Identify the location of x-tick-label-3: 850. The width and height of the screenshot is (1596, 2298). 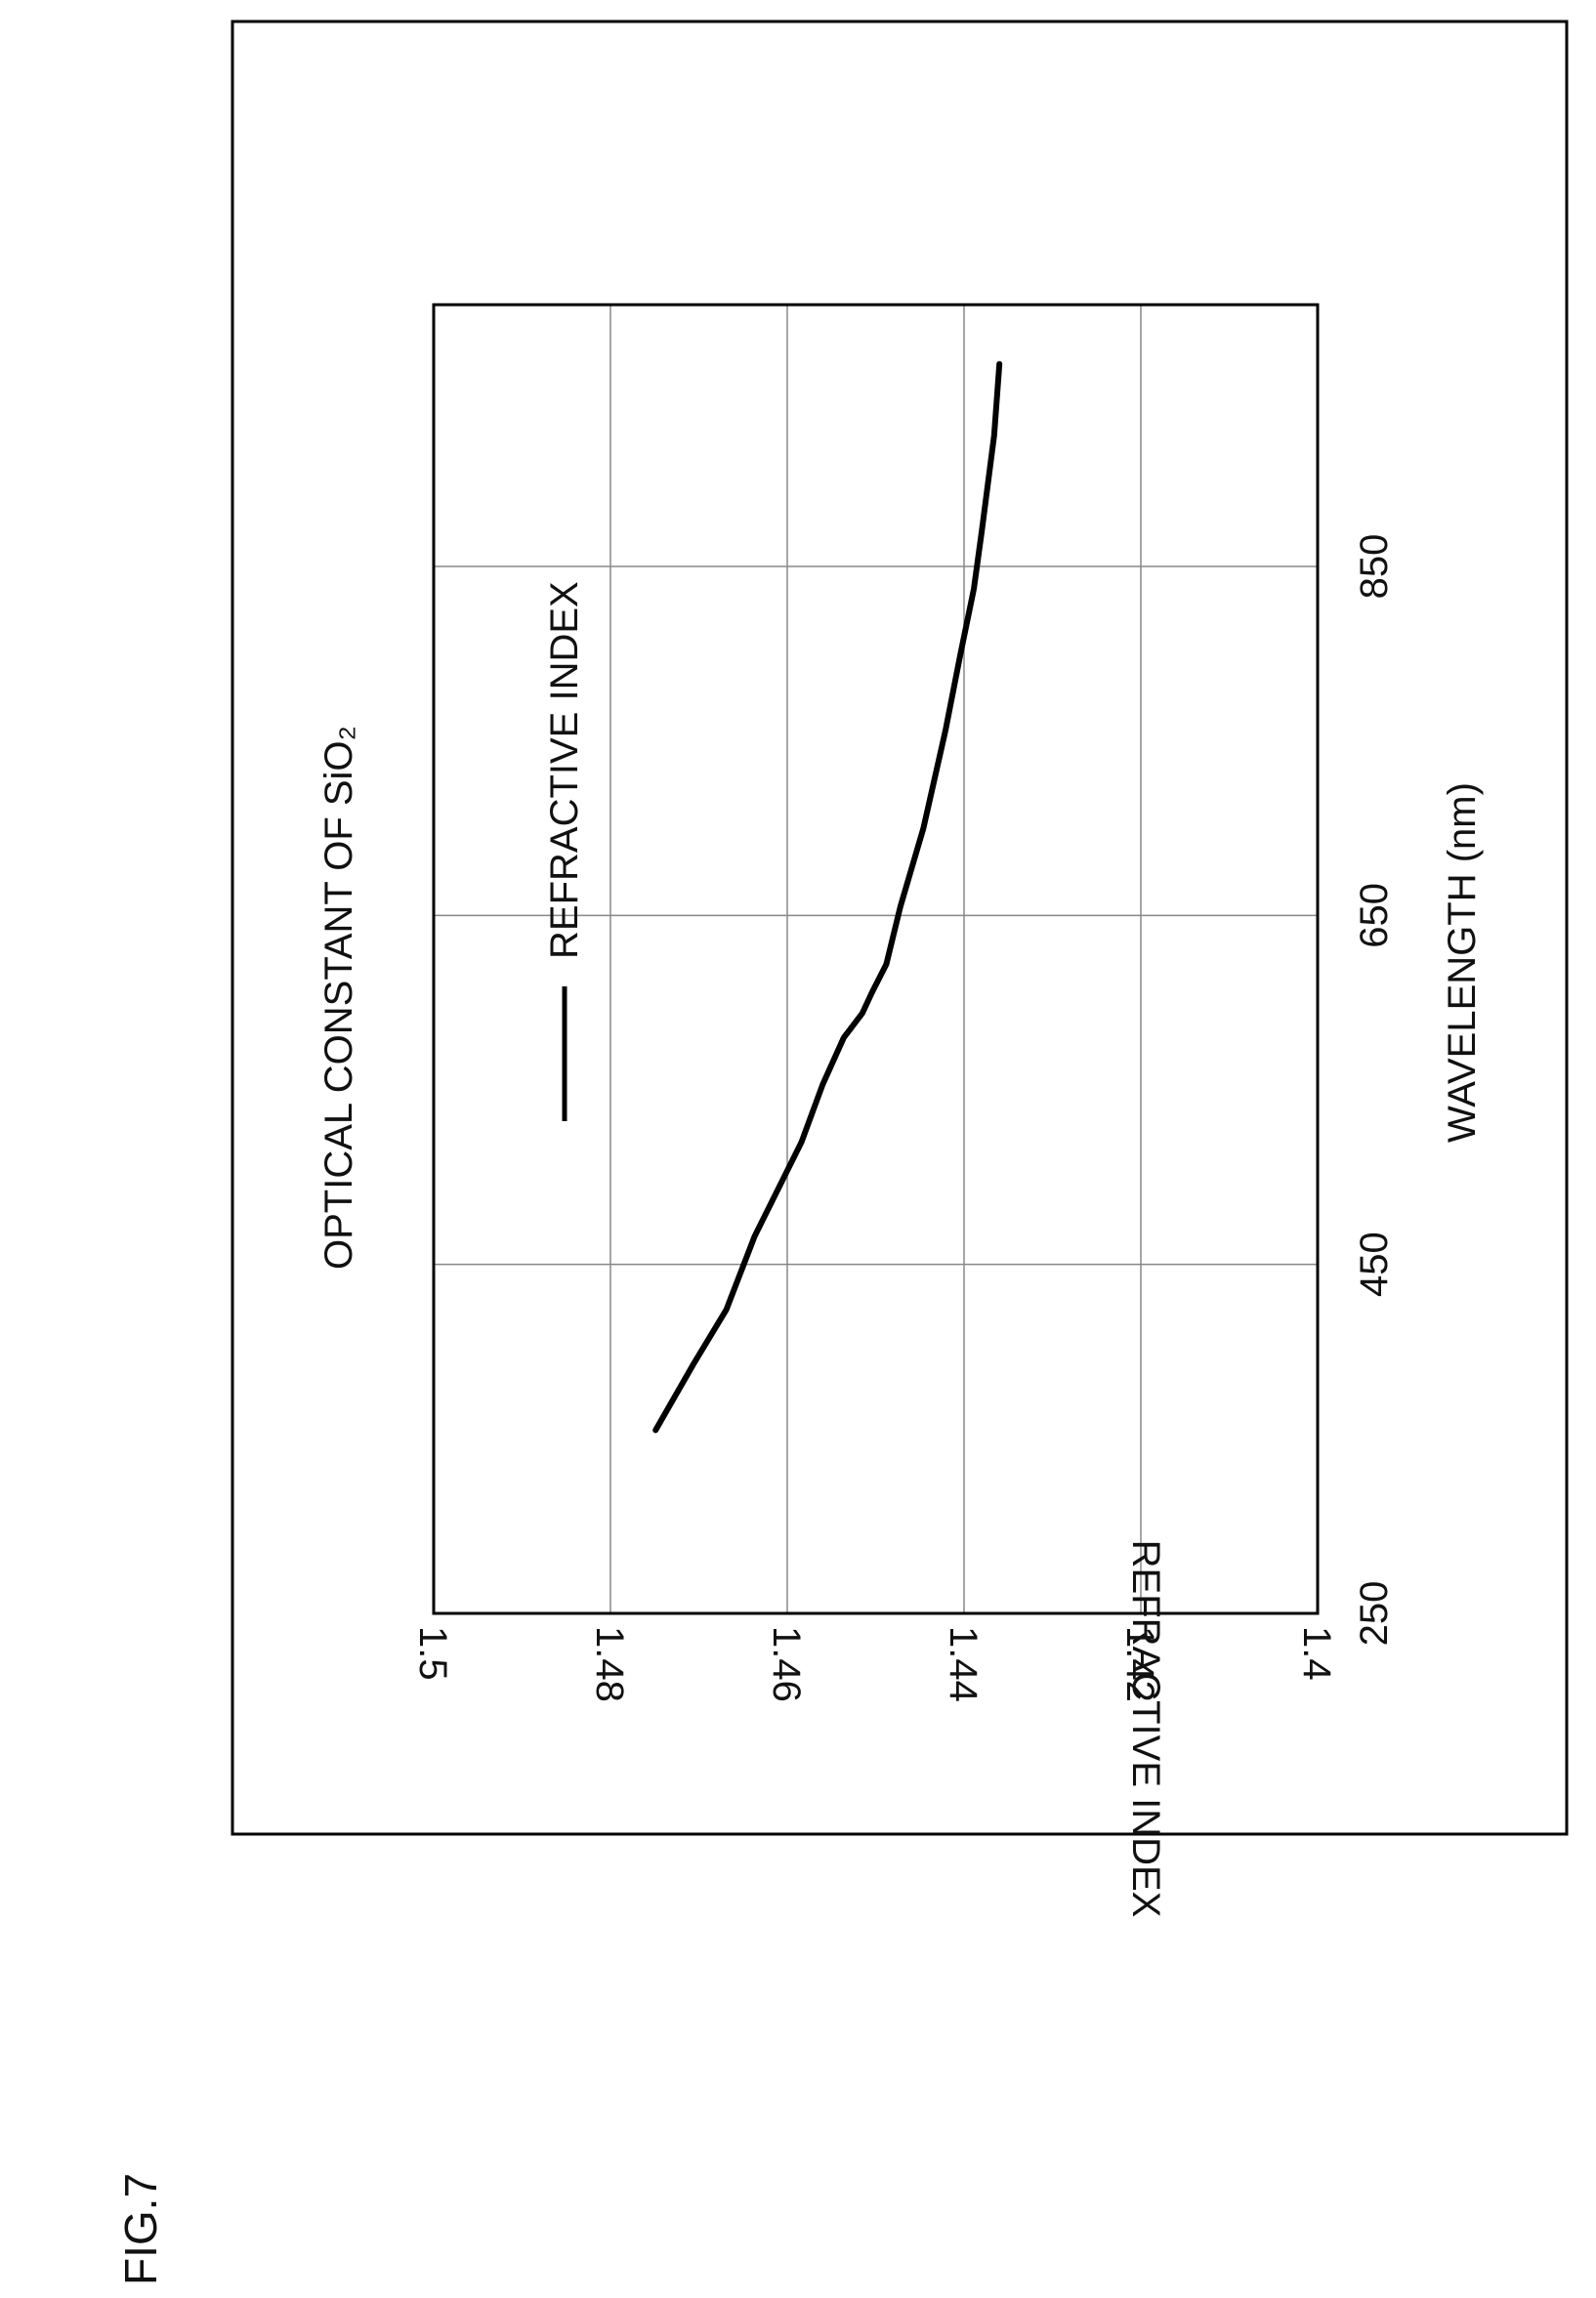
(1374, 567).